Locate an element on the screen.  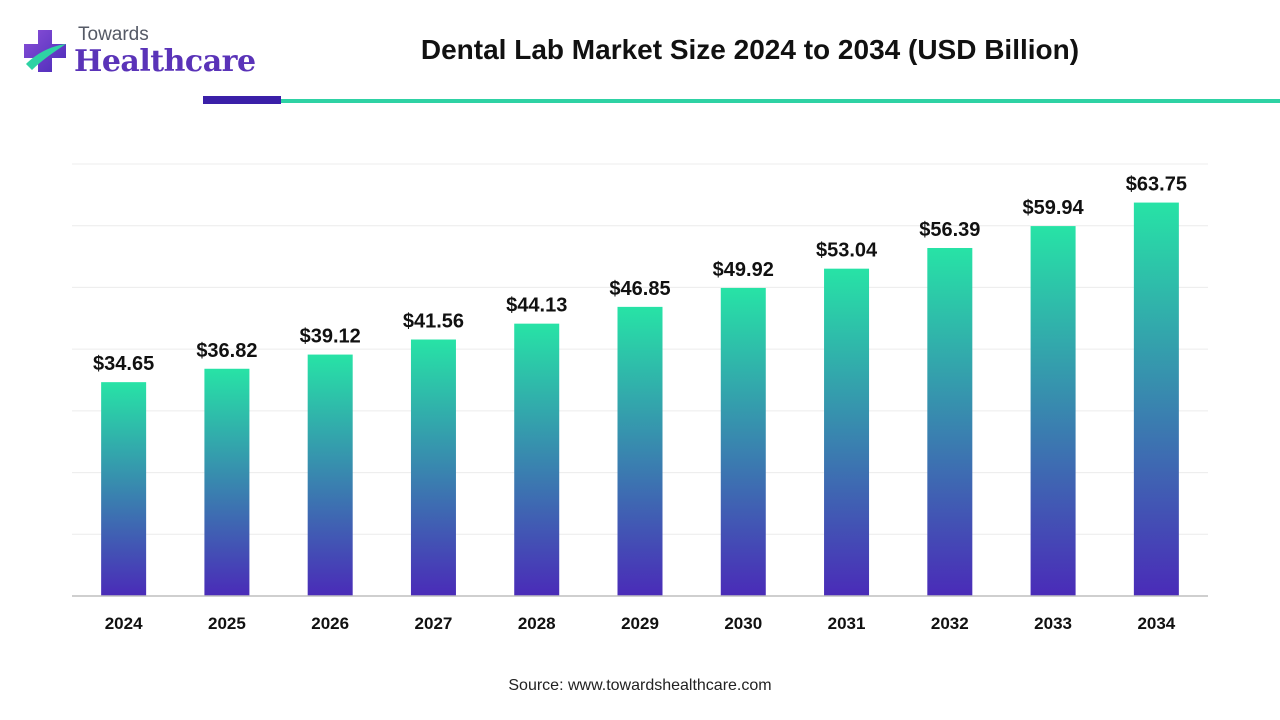
bar-2034 is located at coordinates (1156, 399).